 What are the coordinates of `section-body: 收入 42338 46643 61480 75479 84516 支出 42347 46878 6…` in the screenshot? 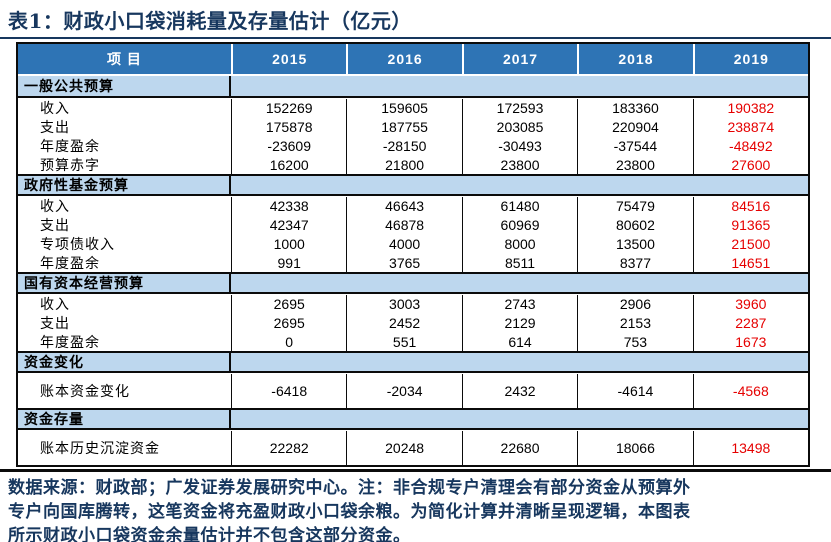 It's located at (413, 234).